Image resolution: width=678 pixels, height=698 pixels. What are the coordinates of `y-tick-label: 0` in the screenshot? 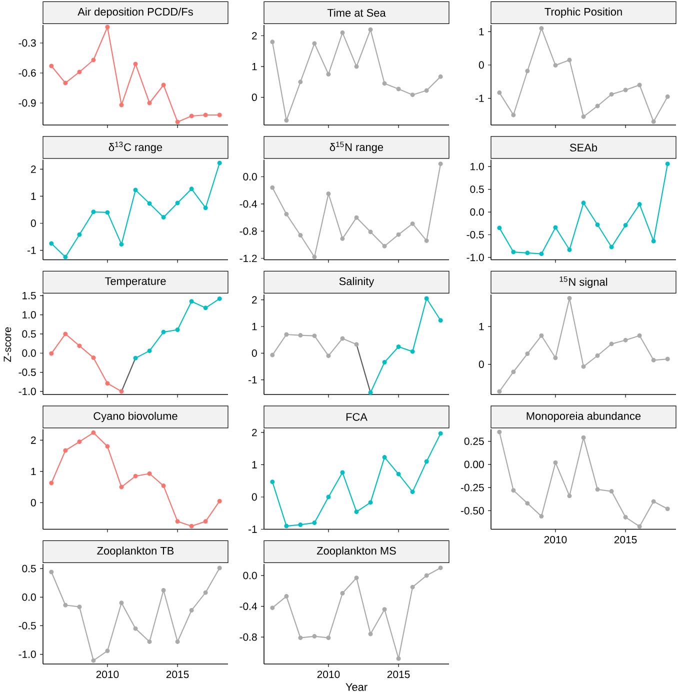 It's located at (254, 98).